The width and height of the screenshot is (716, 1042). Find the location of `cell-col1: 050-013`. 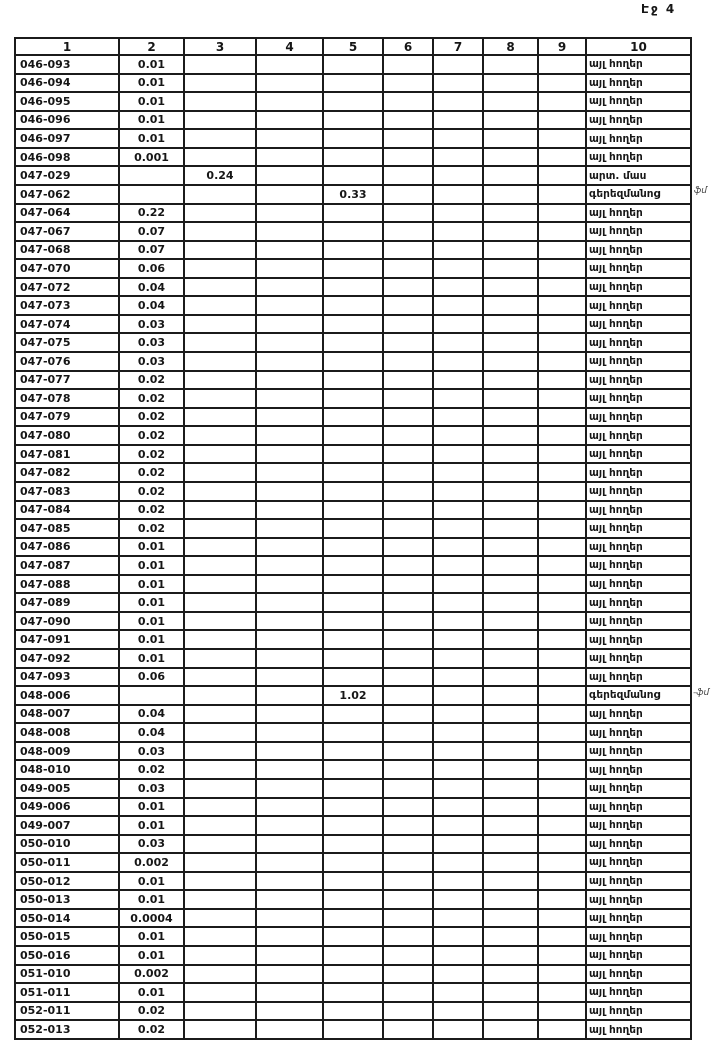

cell-col1: 050-013 is located at coordinates (67, 899).